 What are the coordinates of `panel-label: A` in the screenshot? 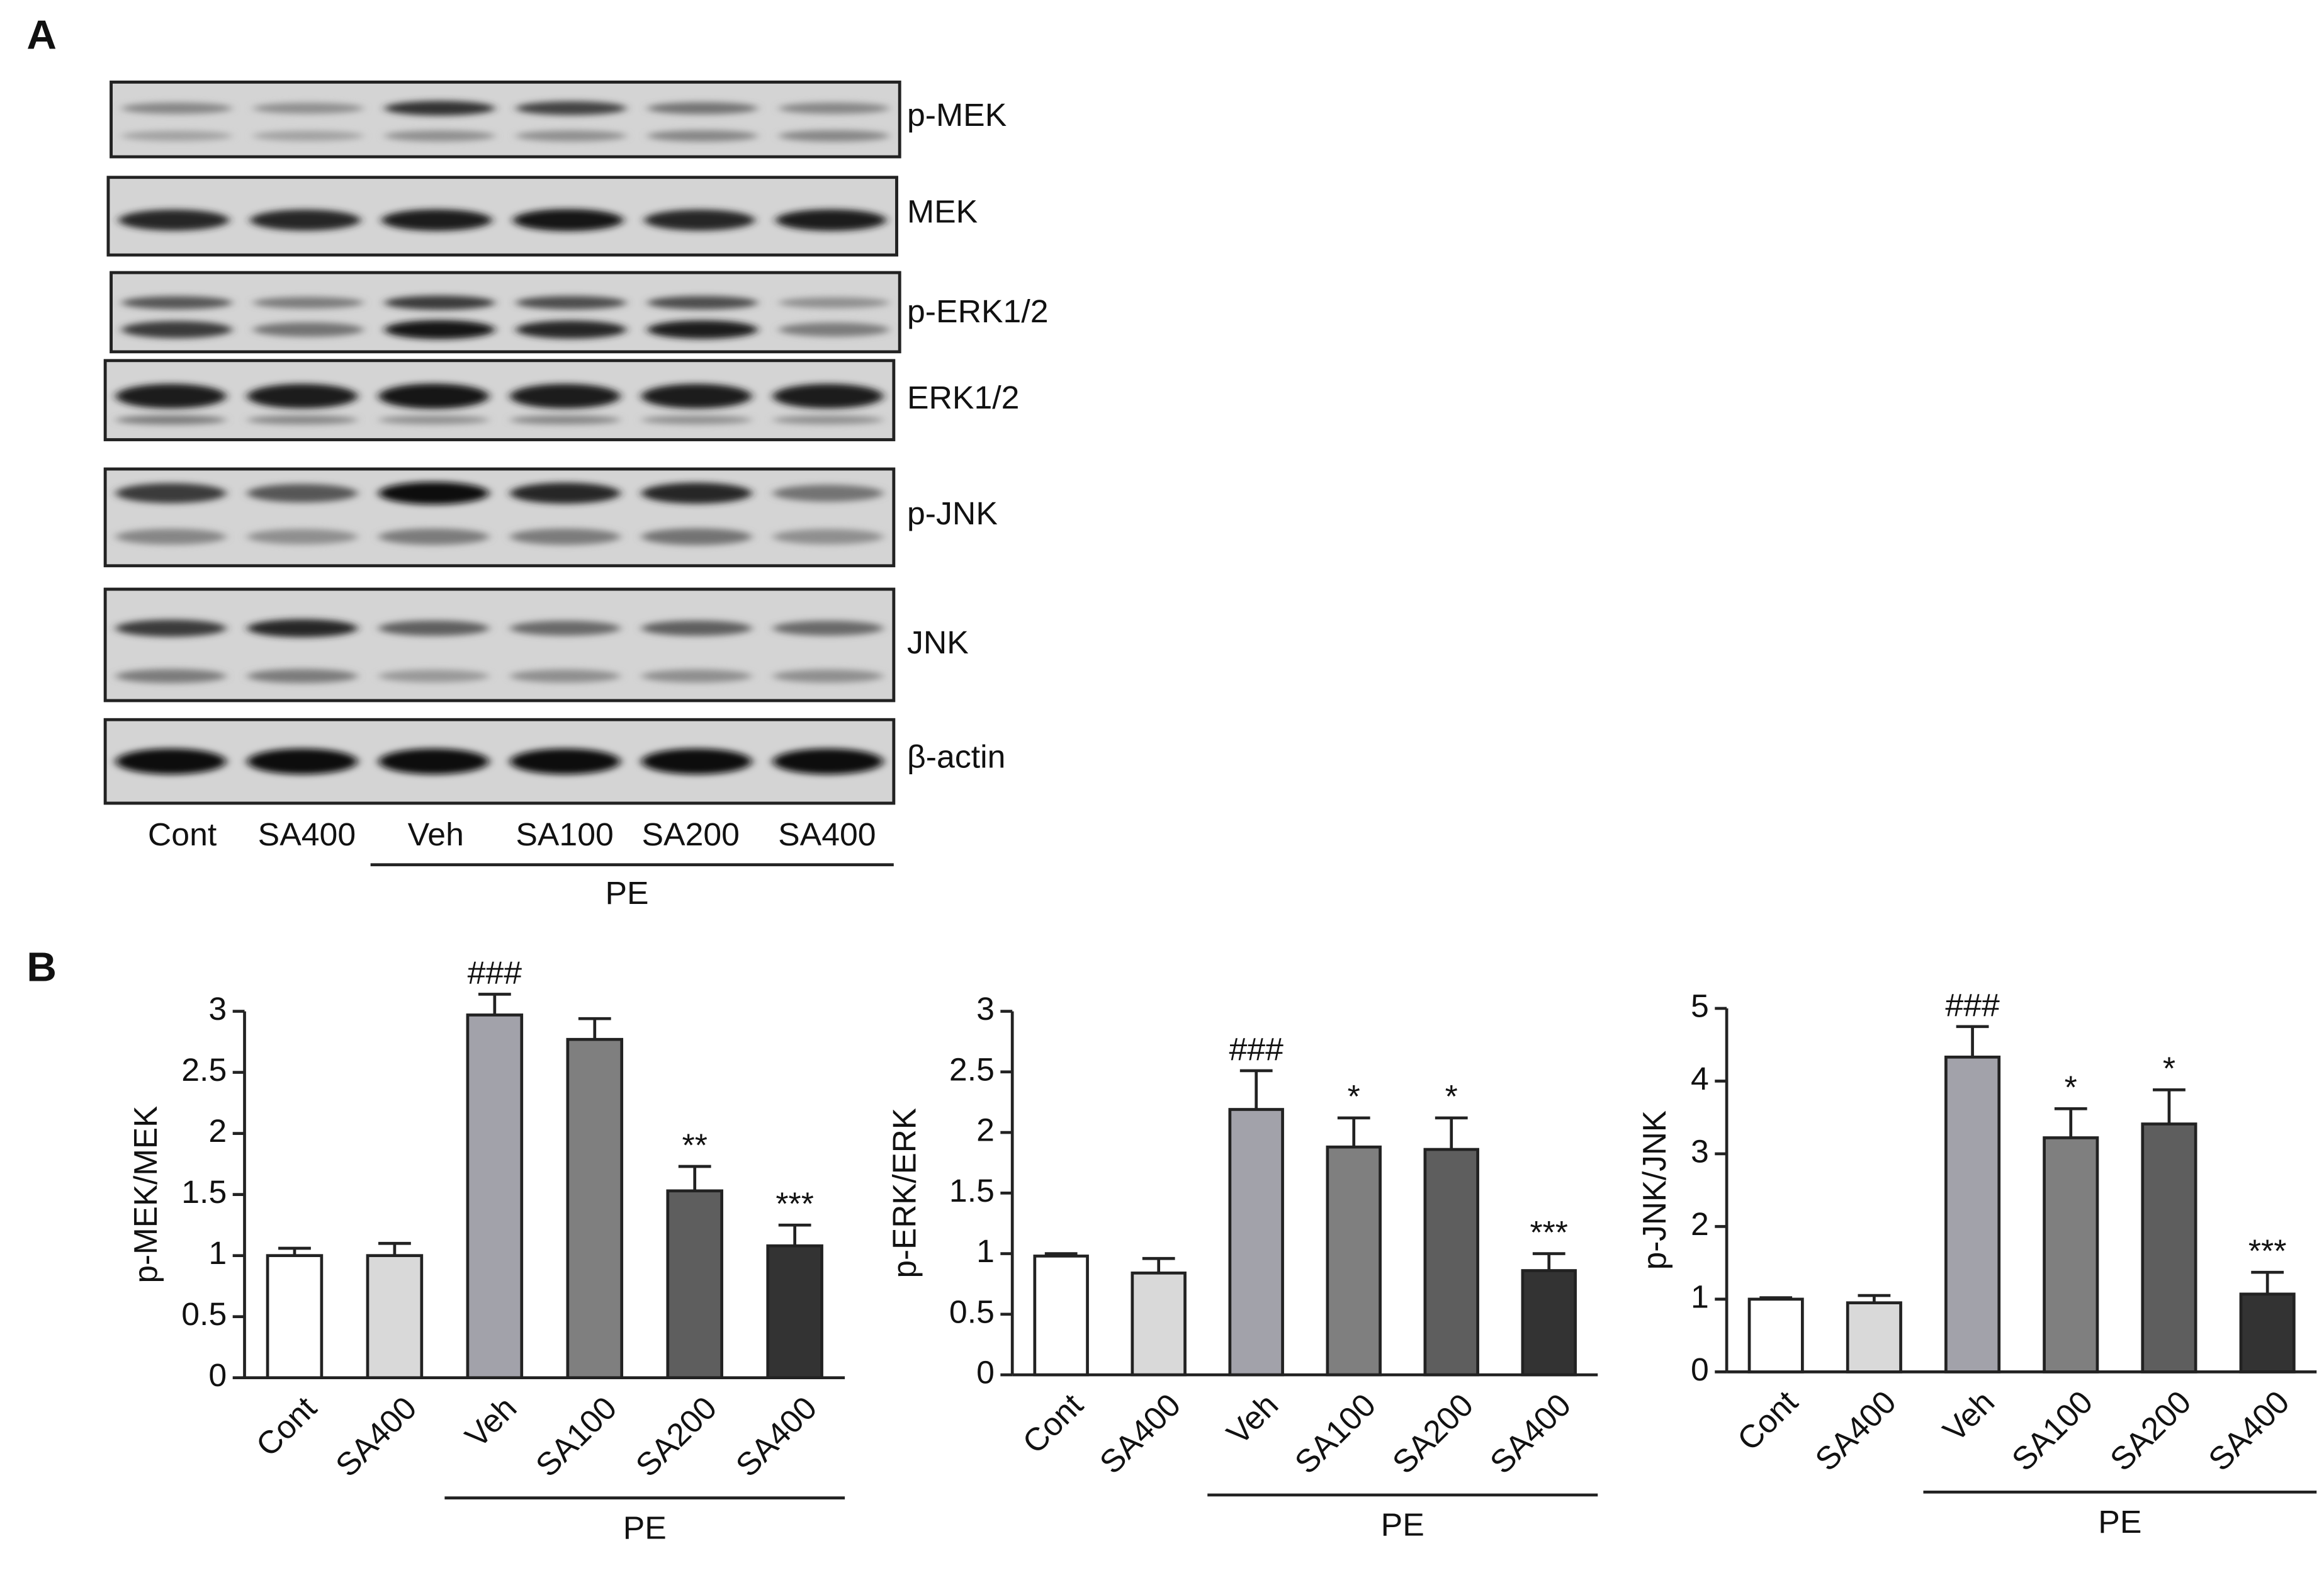 It's located at (41, 35).